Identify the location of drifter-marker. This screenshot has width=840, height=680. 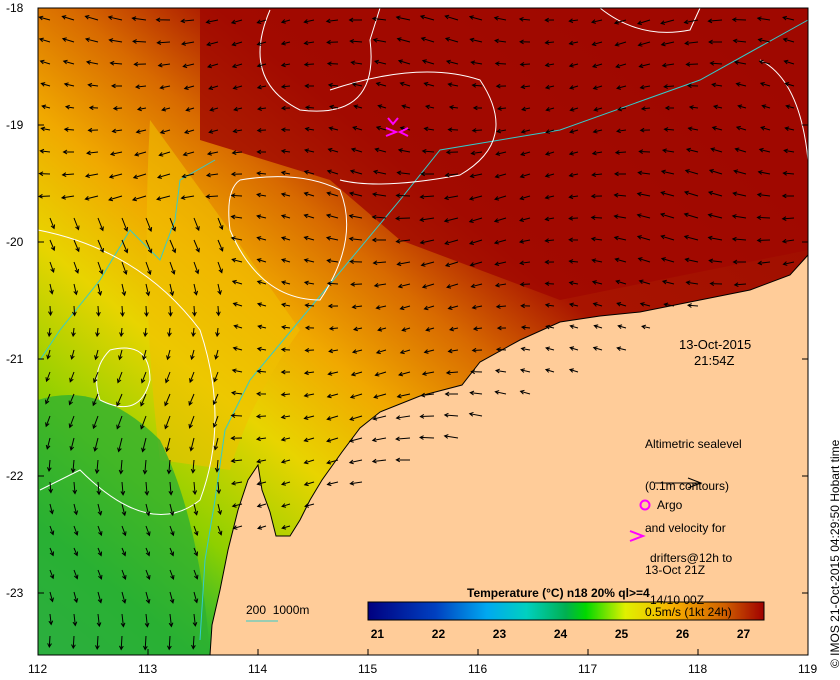
(397, 127).